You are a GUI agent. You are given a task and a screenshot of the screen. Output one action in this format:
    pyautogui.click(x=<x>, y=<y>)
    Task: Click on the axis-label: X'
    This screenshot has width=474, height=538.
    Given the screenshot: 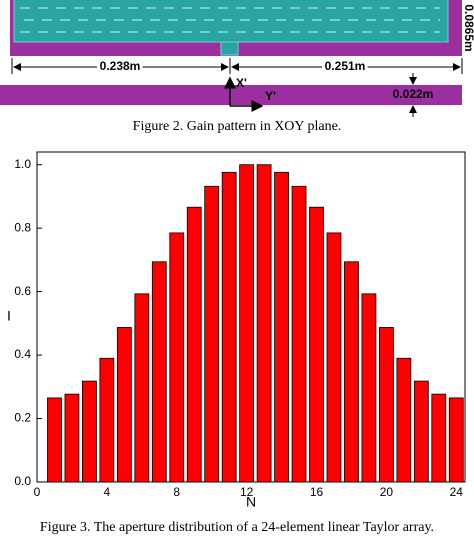 What is the action you would take?
    pyautogui.click(x=241, y=83)
    